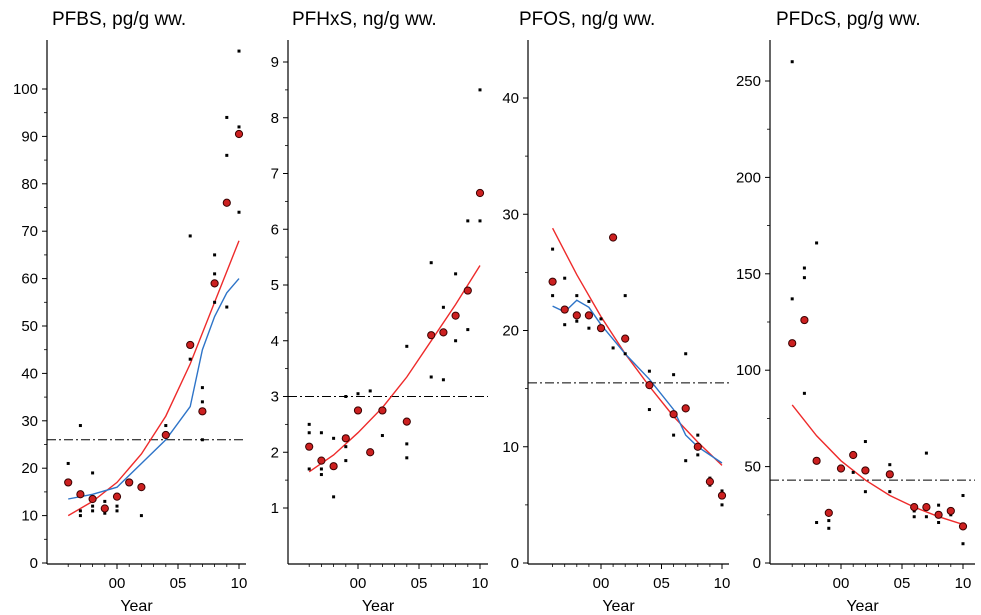  I want to click on trend-line, so click(637, 346).